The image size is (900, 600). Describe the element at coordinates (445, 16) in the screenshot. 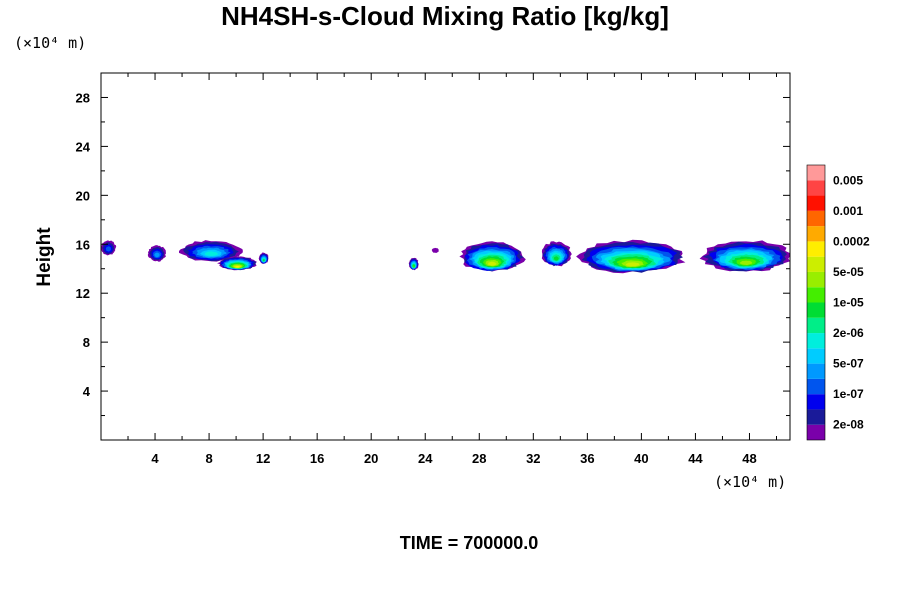

I see `chart-title: NH4SH-s-Cloud Mixing Ratio [kg/kg]` at that location.